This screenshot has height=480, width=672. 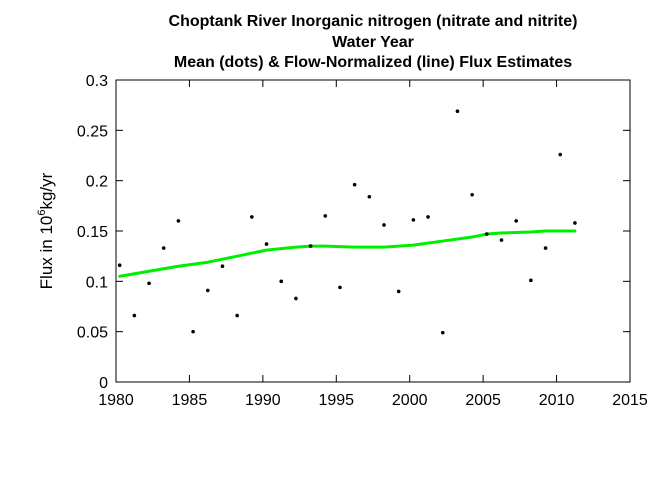 What do you see at coordinates (557, 400) in the screenshot?
I see `x-tick-label: 2010` at bounding box center [557, 400].